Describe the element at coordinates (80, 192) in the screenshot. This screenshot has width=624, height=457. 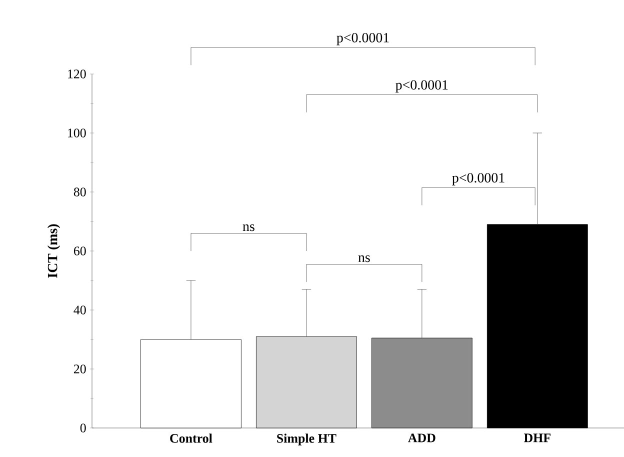
I see `y-tick-label: 80` at that location.